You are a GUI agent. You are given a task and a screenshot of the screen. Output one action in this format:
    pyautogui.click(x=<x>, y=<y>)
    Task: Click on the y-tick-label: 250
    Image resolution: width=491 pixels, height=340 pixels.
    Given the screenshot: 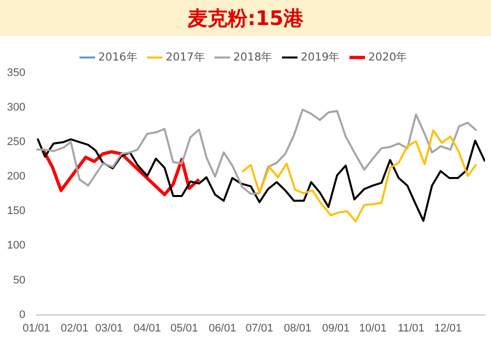 What is the action you would take?
    pyautogui.click(x=16, y=142)
    